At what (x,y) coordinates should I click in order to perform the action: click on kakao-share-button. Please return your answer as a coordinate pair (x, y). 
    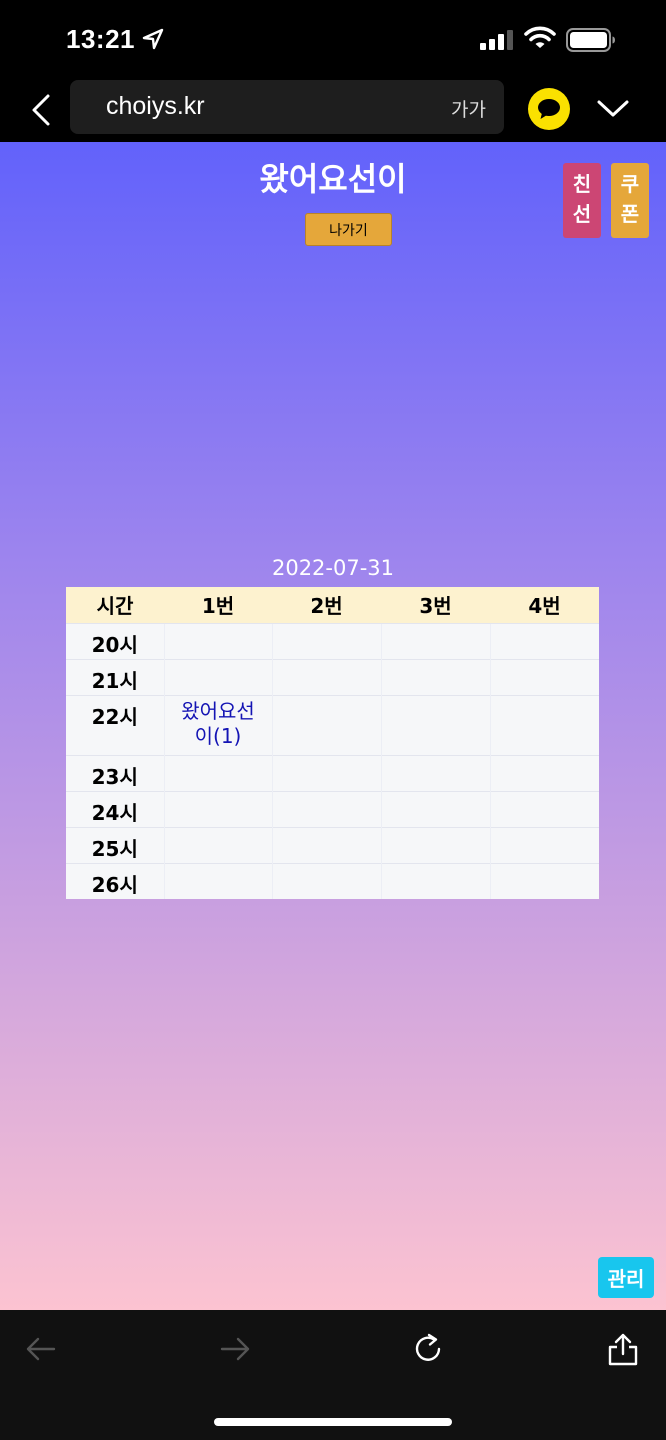
    Looking at the image, I should click on (549, 109).